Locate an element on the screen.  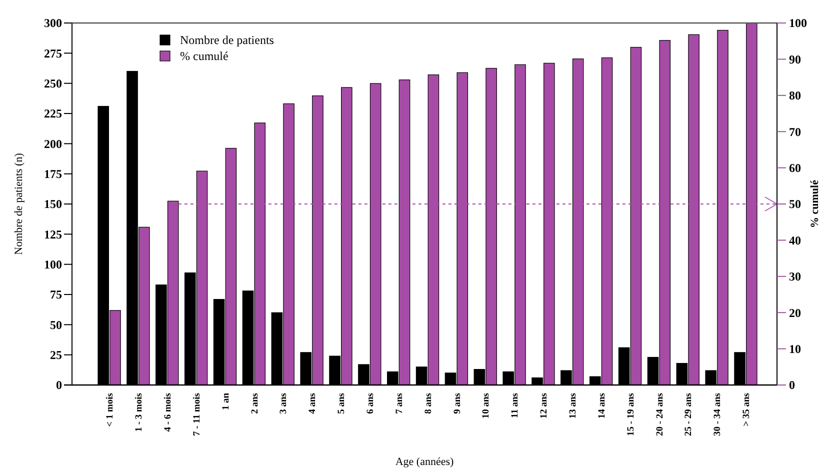
x-tick-label: 30 - 34 ans is located at coordinates (718, 414).